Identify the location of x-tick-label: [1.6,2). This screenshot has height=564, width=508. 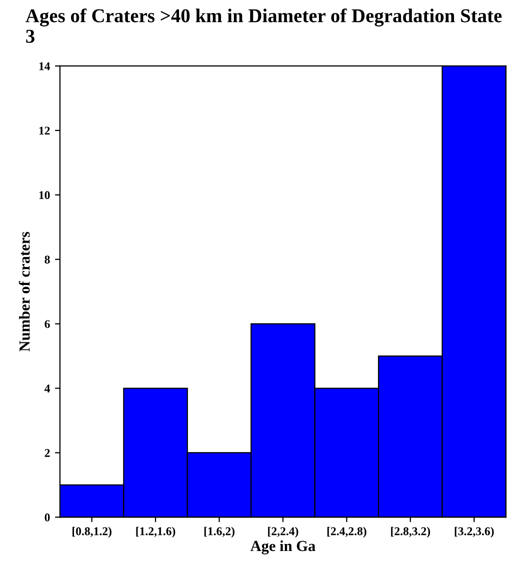
(219, 532).